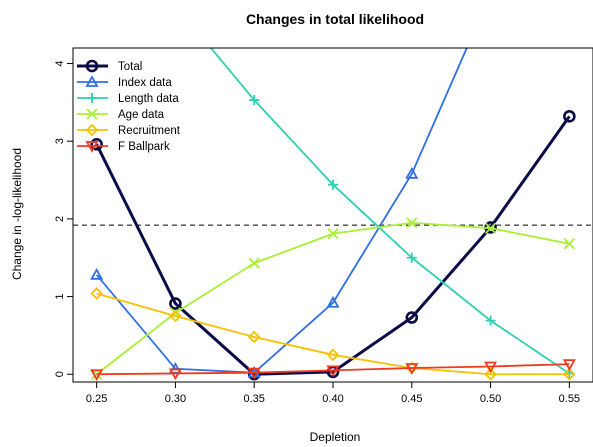  I want to click on x-tick-label: 0.25, so click(96, 399).